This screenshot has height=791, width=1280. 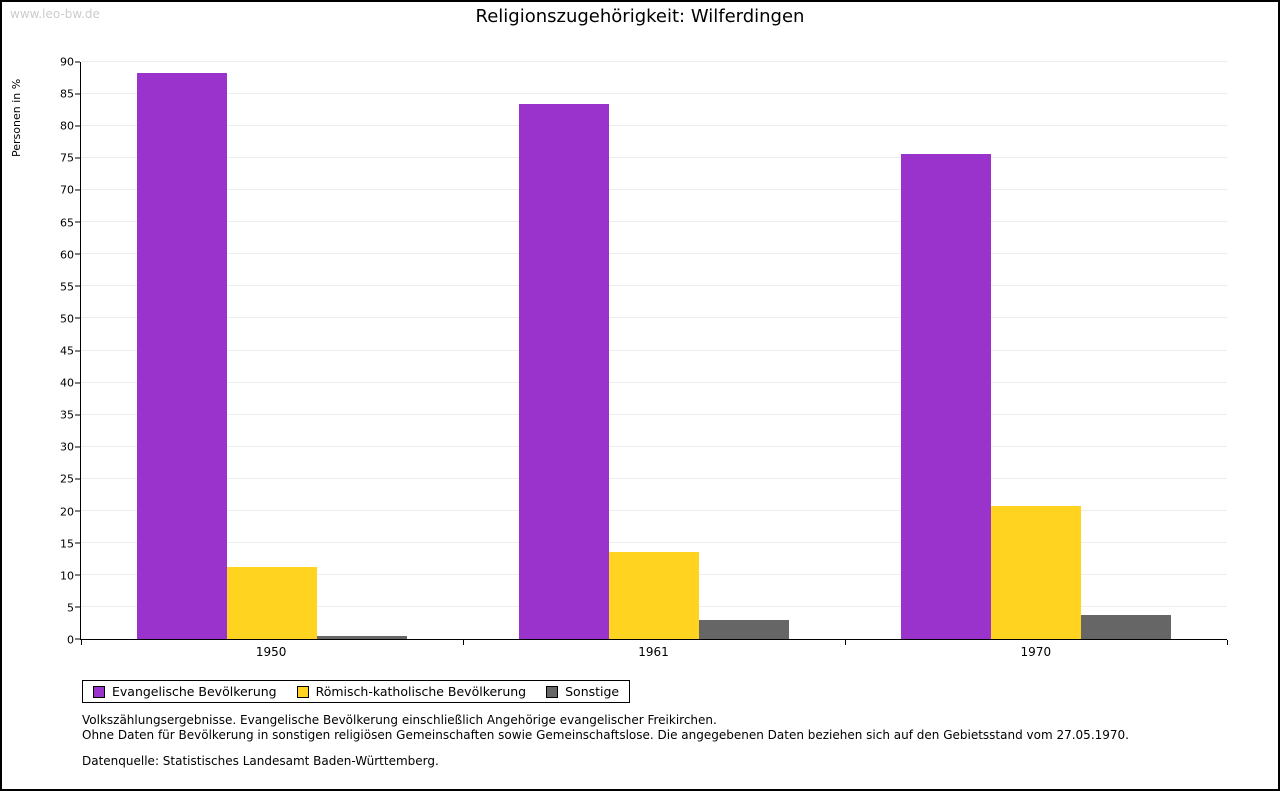 What do you see at coordinates (67, 576) in the screenshot?
I see `y-tick-label: 10` at bounding box center [67, 576].